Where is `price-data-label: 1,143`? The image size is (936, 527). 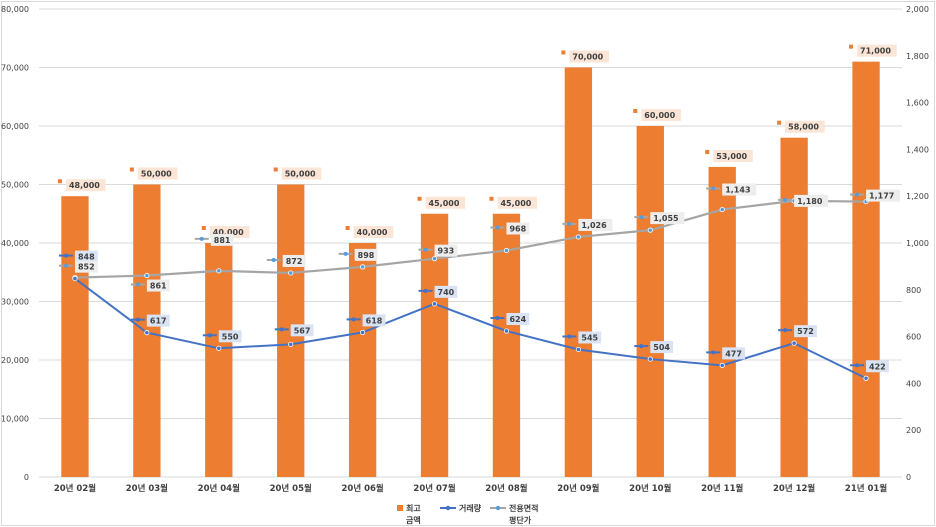
price-data-label: 1,143 is located at coordinates (737, 190).